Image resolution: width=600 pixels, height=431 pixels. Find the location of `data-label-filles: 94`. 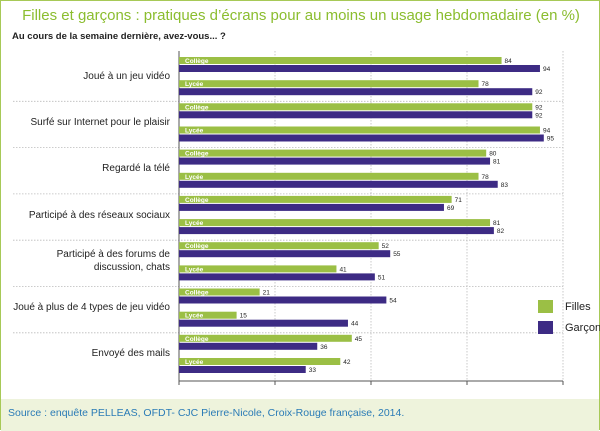

data-label-filles: 94 is located at coordinates (547, 131).